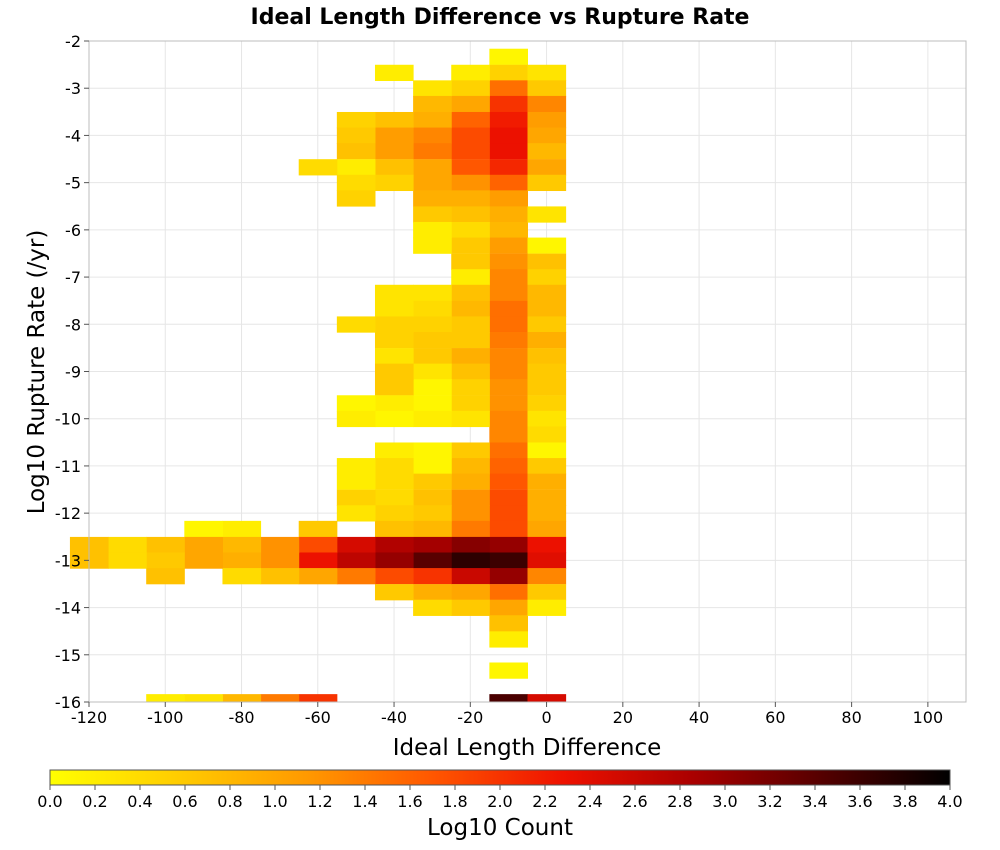 The width and height of the screenshot is (1000, 850). What do you see at coordinates (589, 801) in the screenshot?
I see `colorbar-tick-label: 2.4` at bounding box center [589, 801].